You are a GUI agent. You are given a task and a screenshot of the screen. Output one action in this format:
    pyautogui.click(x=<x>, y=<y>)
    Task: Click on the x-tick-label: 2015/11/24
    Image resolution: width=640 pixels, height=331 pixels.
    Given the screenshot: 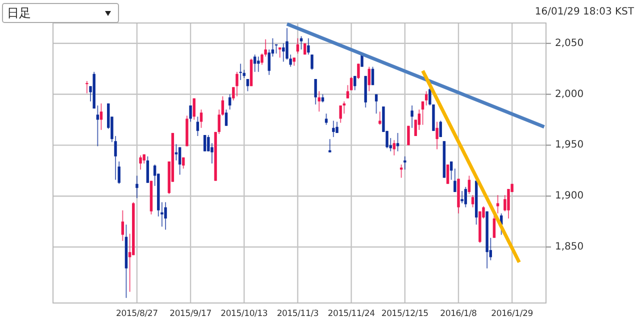 What is the action you would take?
    pyautogui.click(x=351, y=314)
    